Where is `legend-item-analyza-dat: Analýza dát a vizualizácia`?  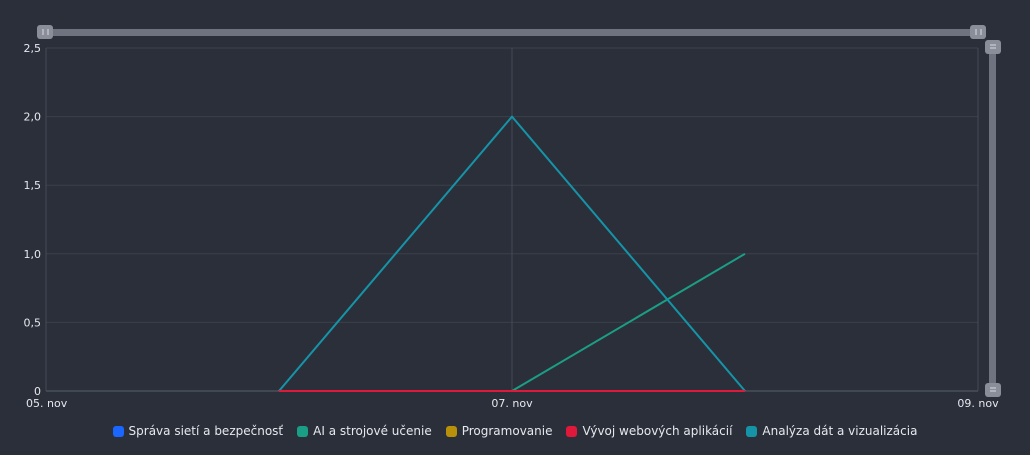 legend-item-analyza-dat: Analýza dát a vizualizácia is located at coordinates (831, 431).